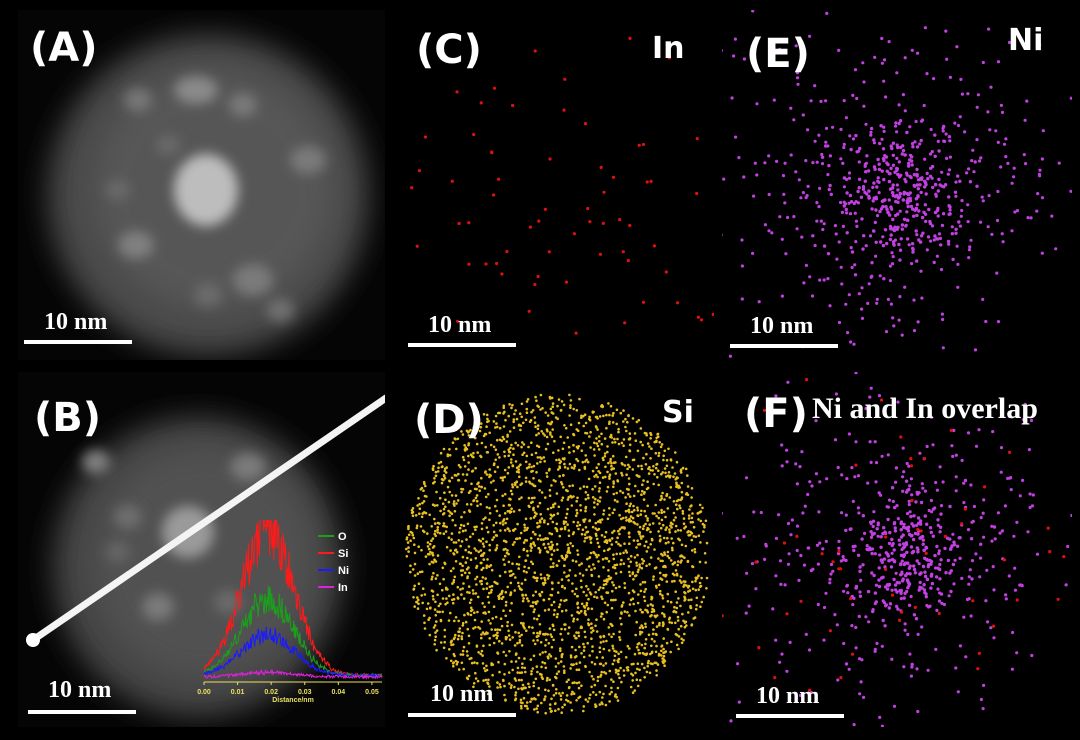  I want to click on series-line-in, so click(293, 674).